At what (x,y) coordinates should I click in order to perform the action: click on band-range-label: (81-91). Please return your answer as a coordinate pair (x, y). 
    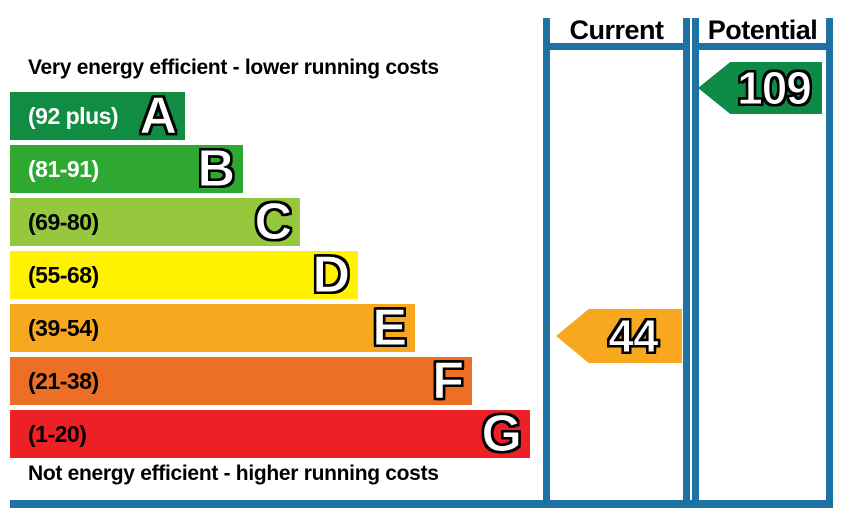
    Looking at the image, I should click on (63, 168).